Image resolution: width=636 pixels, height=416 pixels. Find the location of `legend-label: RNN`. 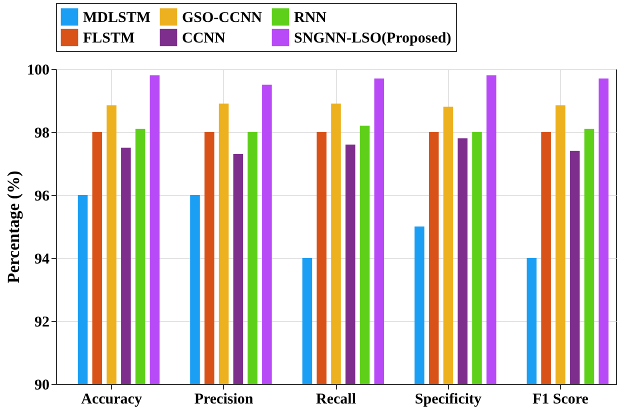

legend-label: RNN is located at coordinates (310, 18).